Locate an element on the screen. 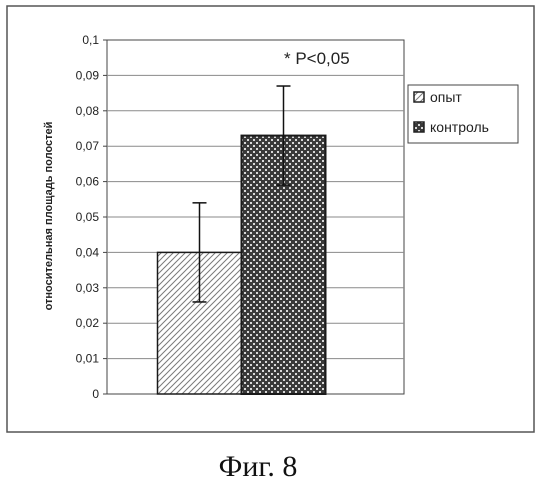  y-tick-label: 0 is located at coordinates (95, 394).